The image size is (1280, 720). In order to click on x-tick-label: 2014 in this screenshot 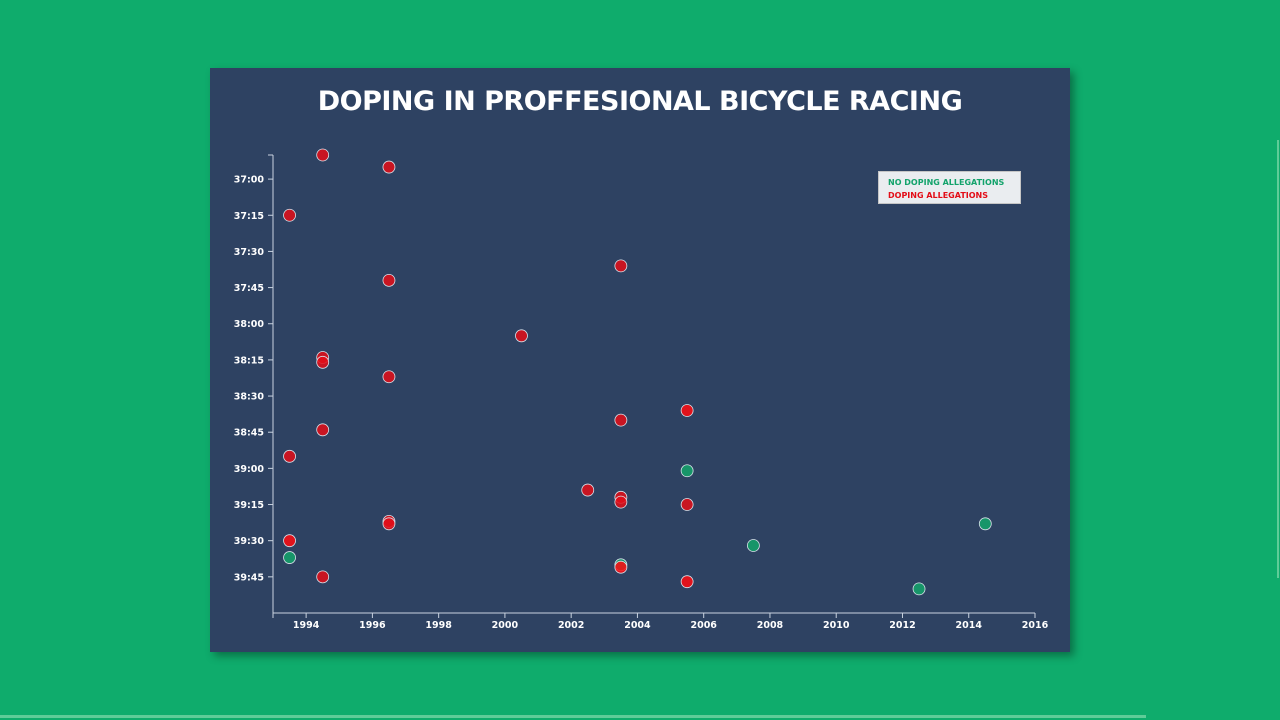, I will do `click(969, 625)`.